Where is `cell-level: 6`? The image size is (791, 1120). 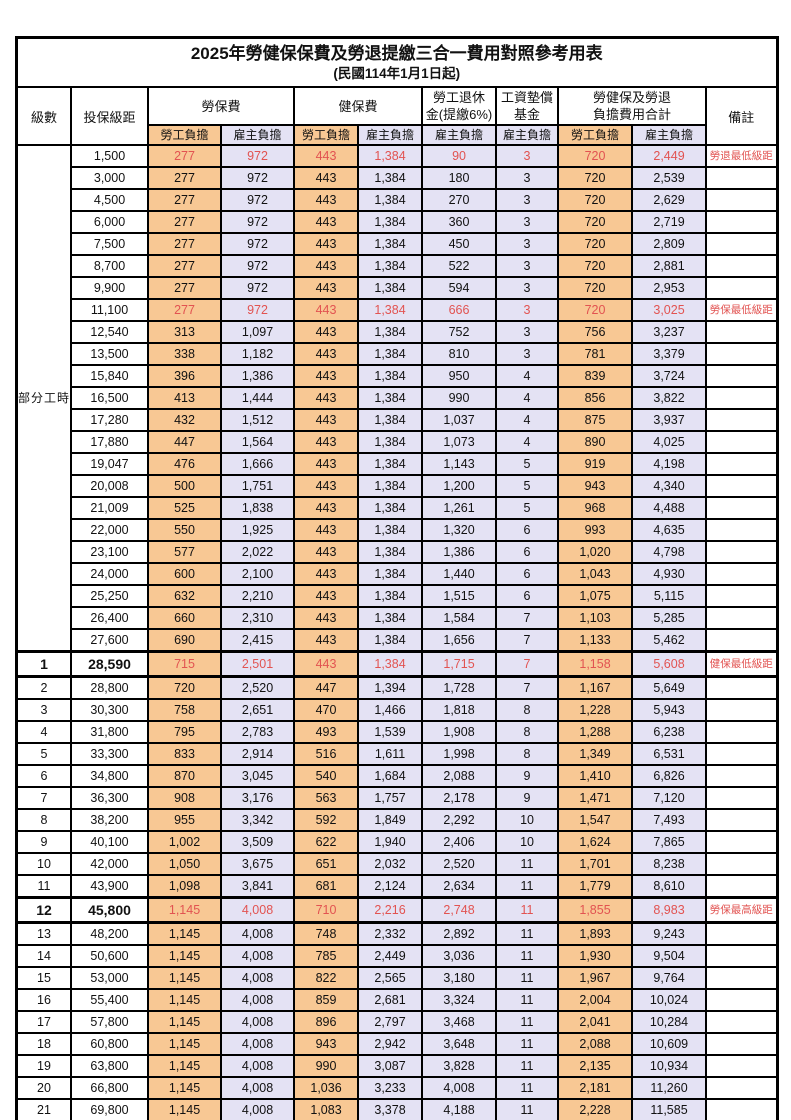
cell-level: 6 is located at coordinates (44, 776).